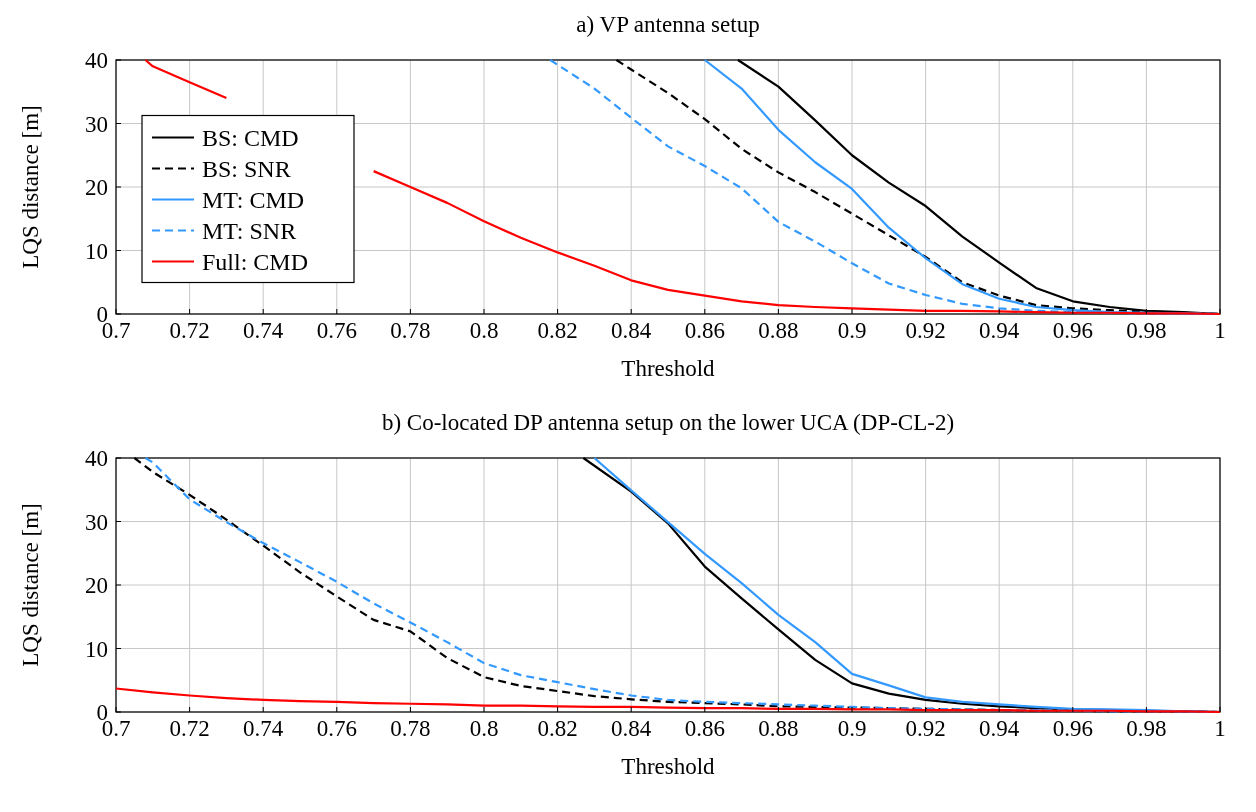 The width and height of the screenshot is (1256, 812). Describe the element at coordinates (668, 422) in the screenshot. I see `chart-title: b) Co-located DP antenna setup on the lower UCA (DP-CL-2)` at that location.